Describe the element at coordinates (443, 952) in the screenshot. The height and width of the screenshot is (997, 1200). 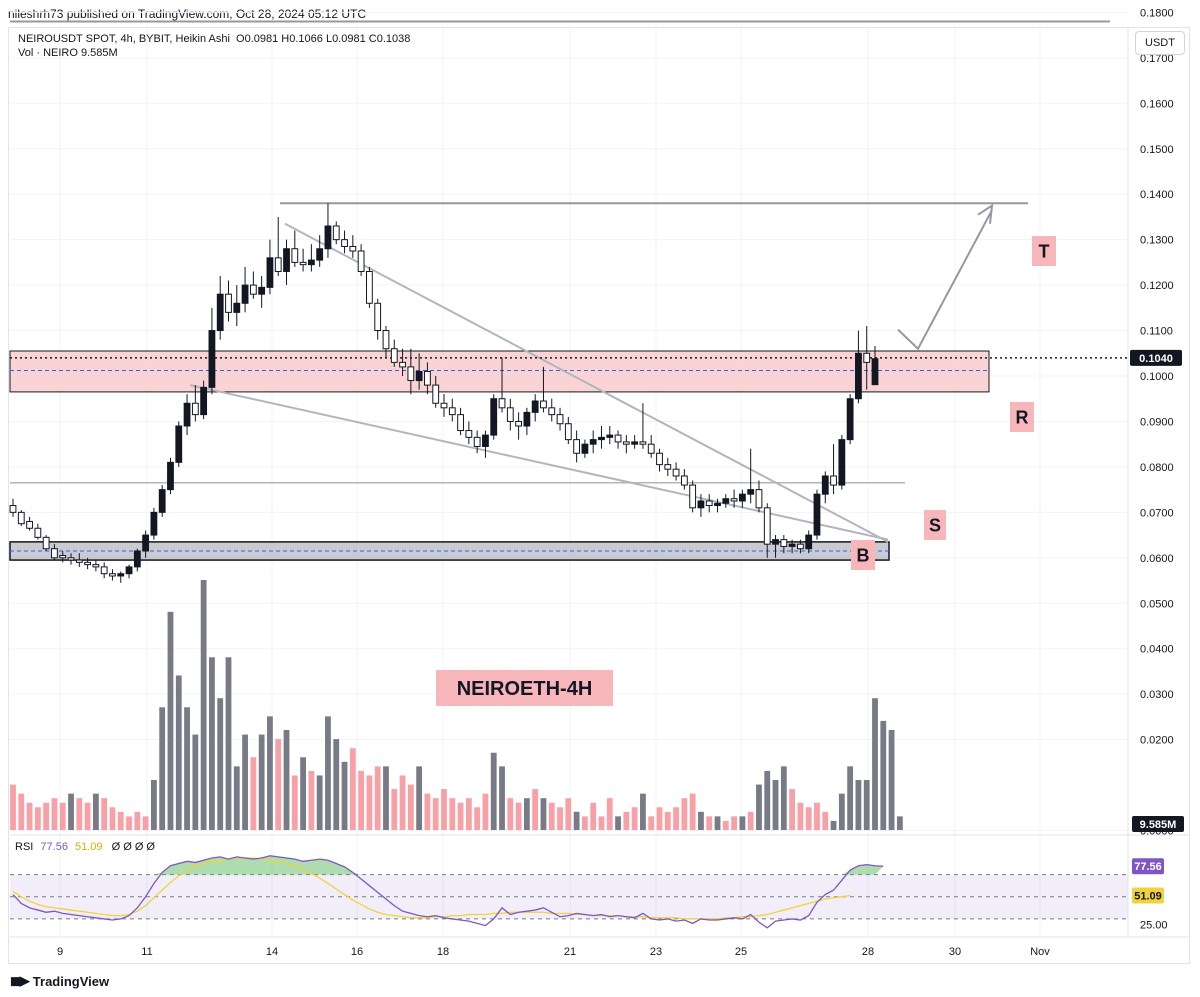
I see `x-tick-label: 18` at that location.